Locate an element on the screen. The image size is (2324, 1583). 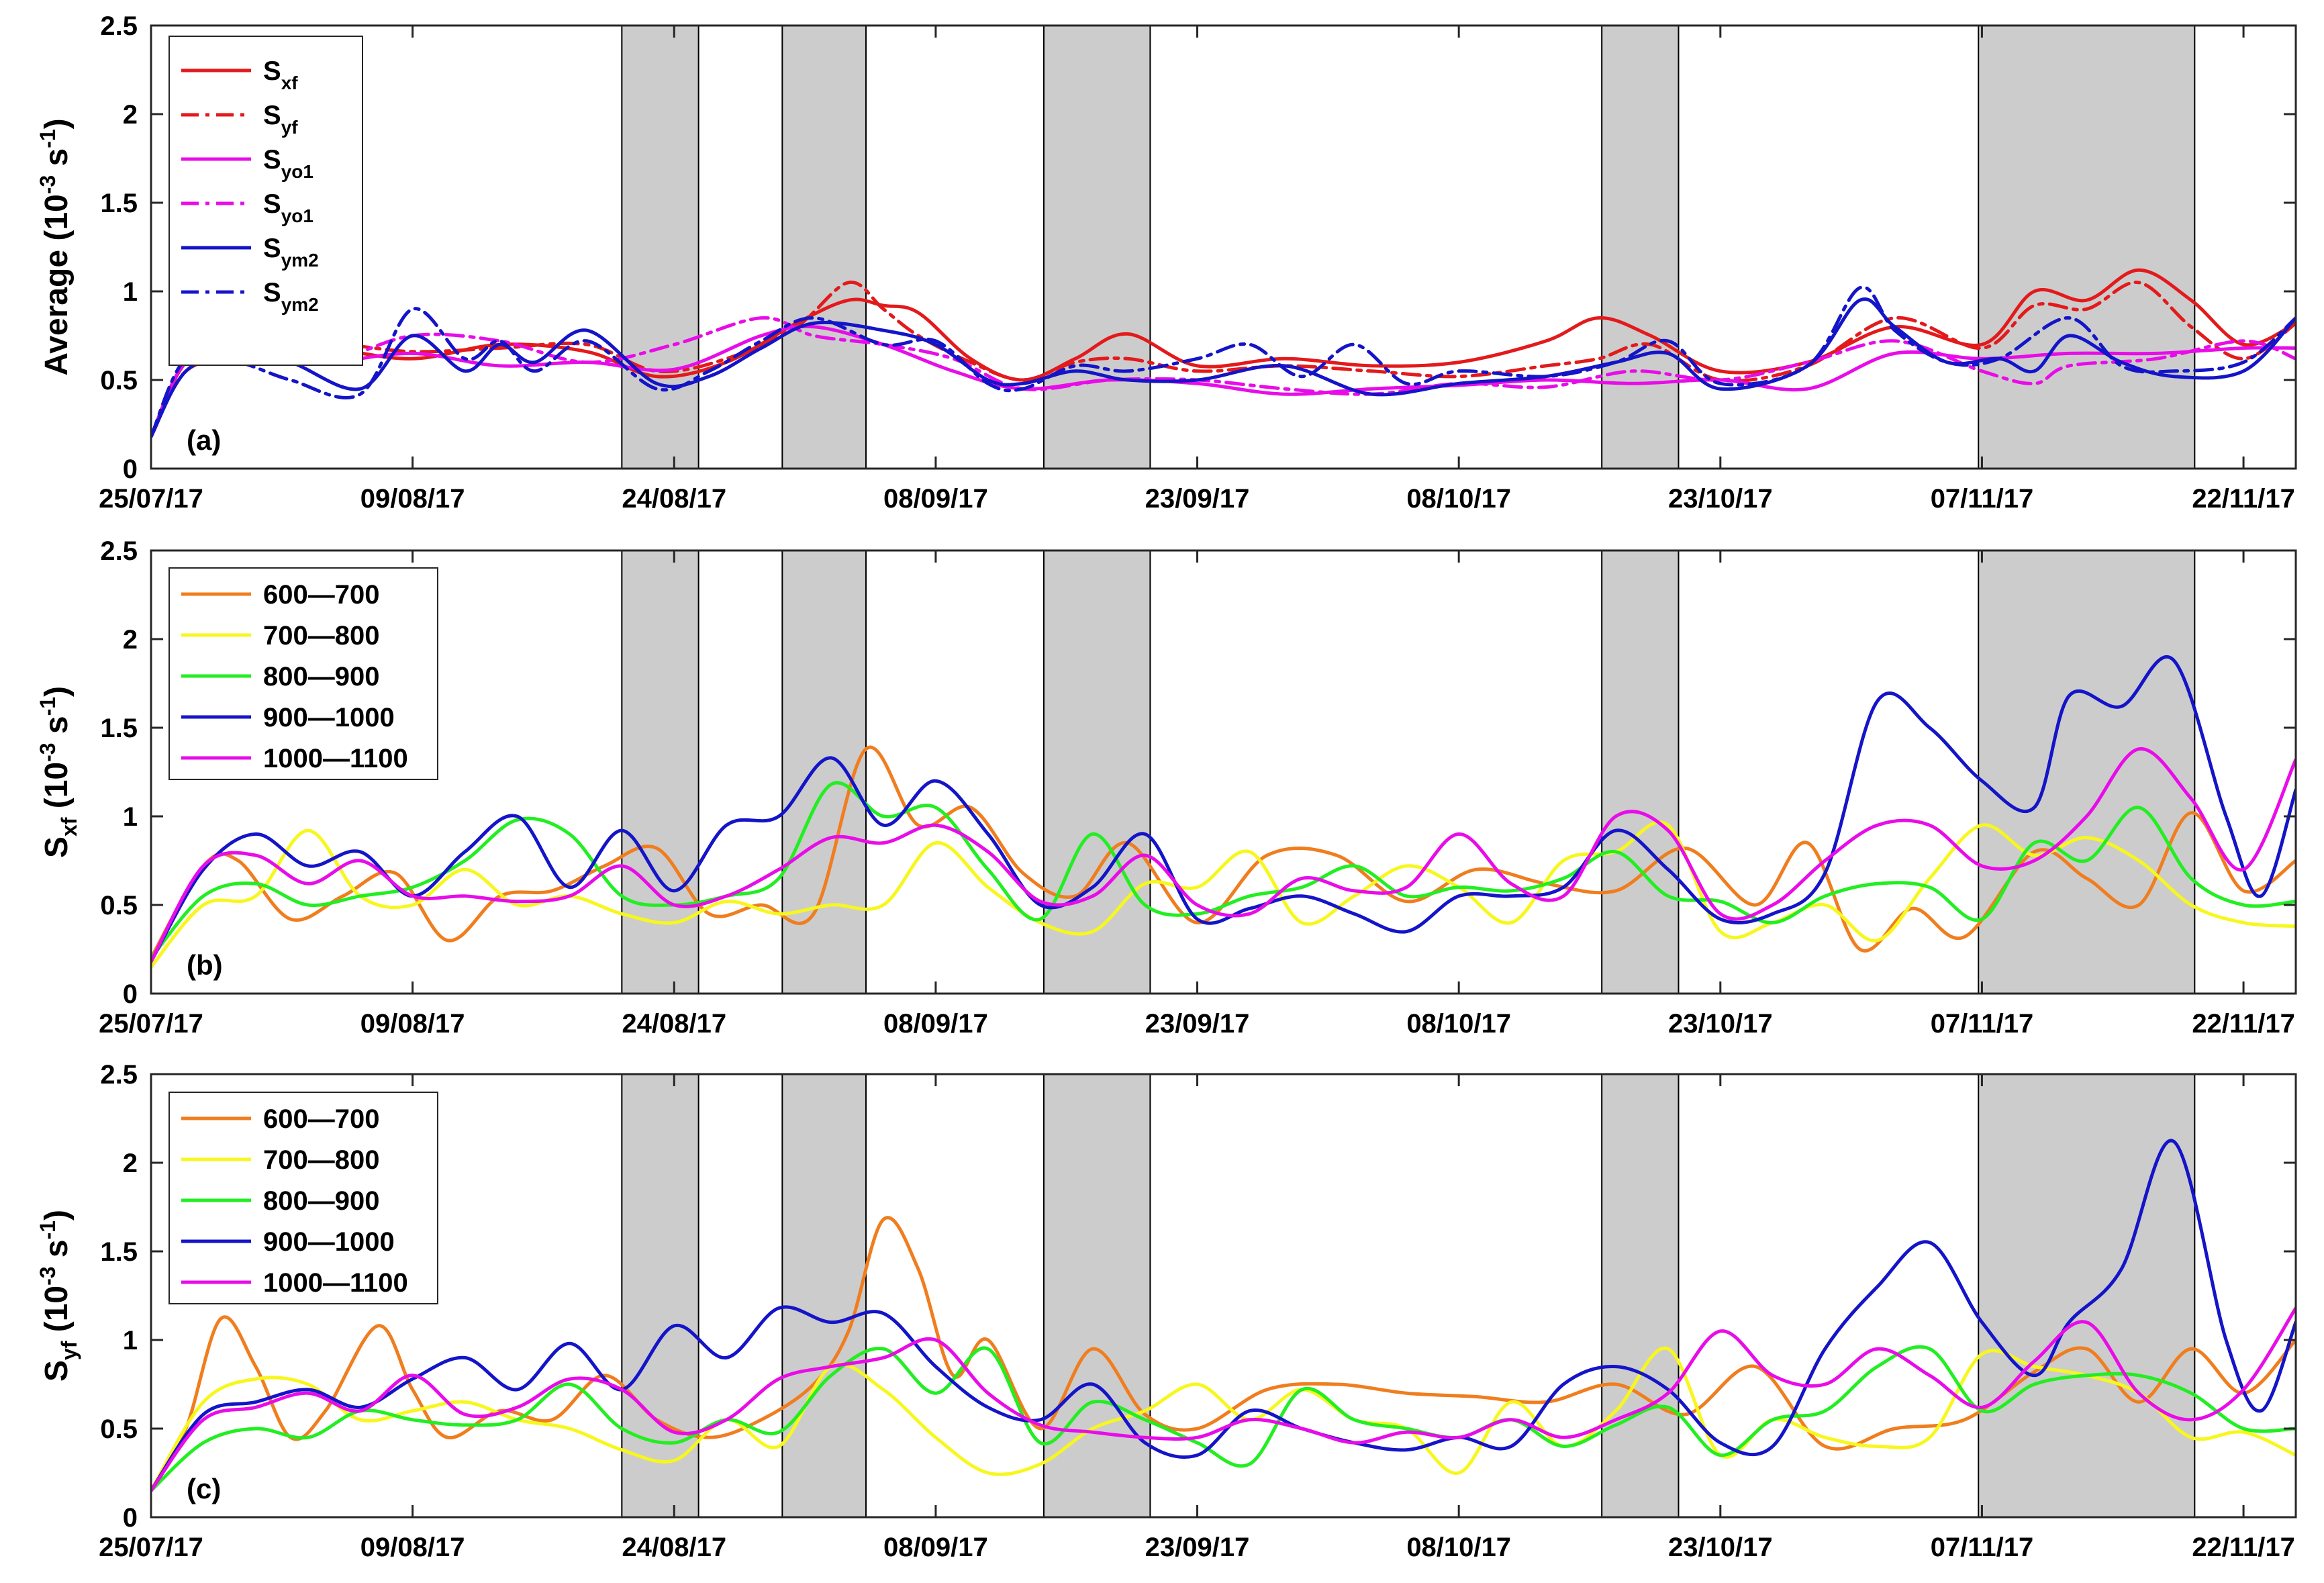
legend-label-5: Sym2 is located at coordinates (291, 252).